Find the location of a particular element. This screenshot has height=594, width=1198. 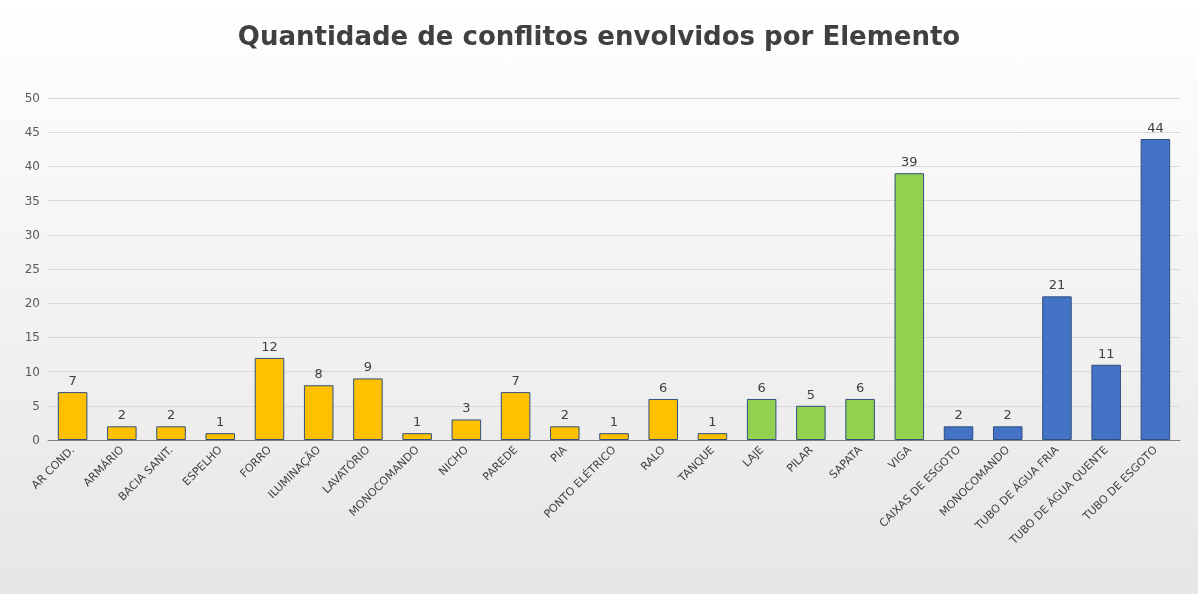

data-label: 9 is located at coordinates (368, 367).